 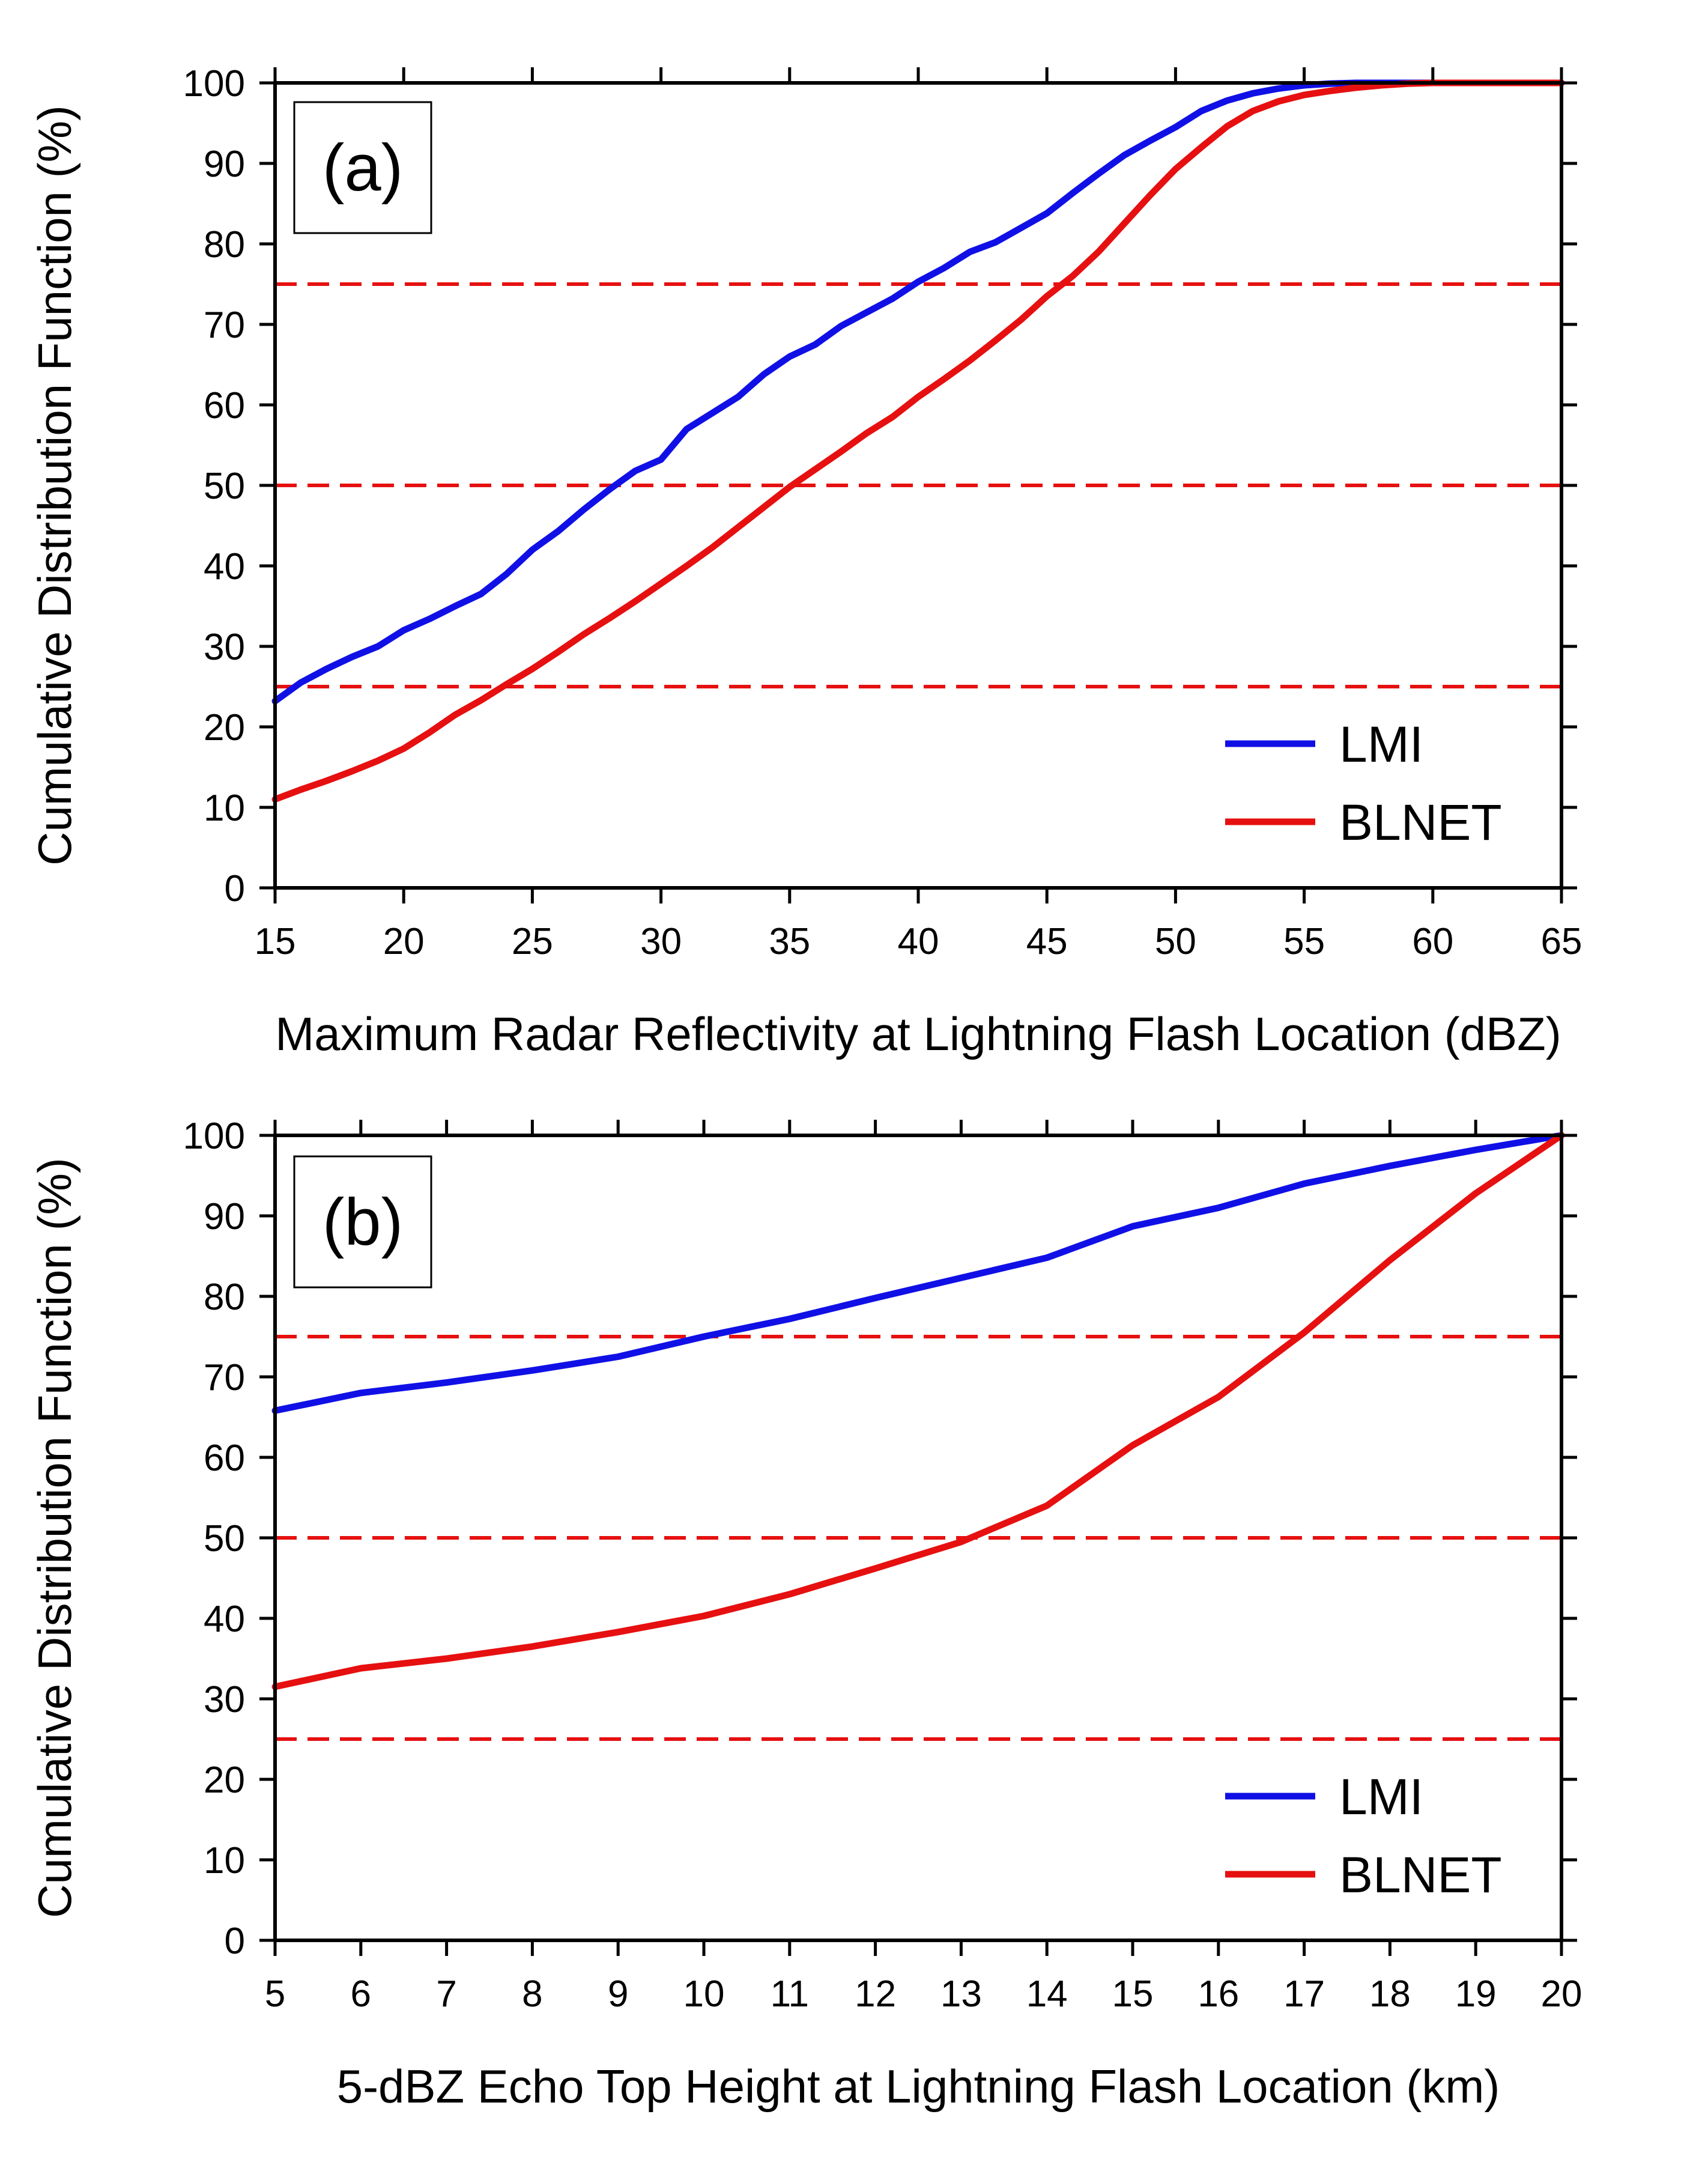 I want to click on x-tick-label: 45, so click(x=1047, y=941).